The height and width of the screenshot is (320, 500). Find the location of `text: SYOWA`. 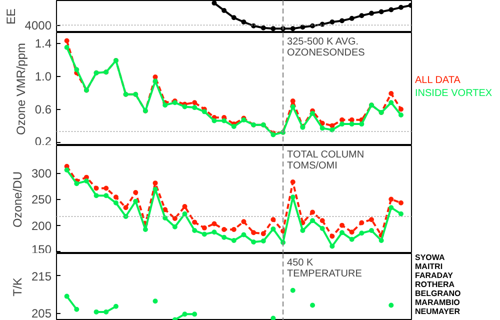

text: SYOWA is located at coordinates (430, 257).